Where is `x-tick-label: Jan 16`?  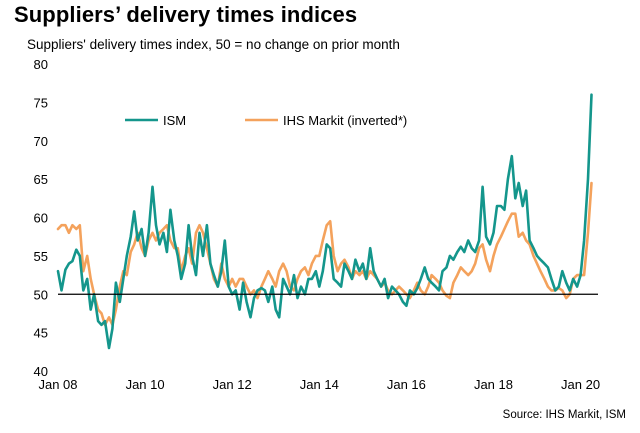 x-tick-label: Jan 16 is located at coordinates (406, 384).